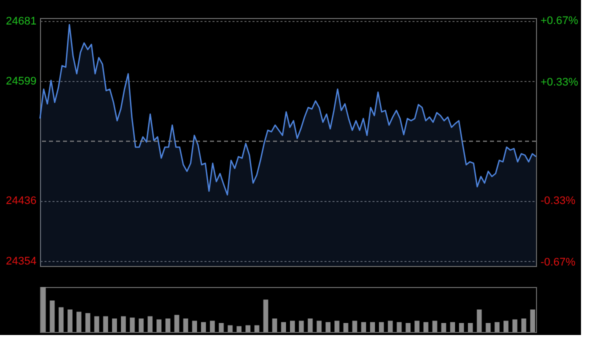 The image size is (600, 337). What do you see at coordinates (21, 201) in the screenshot?
I see `y-tick-label: 24436` at bounding box center [21, 201].